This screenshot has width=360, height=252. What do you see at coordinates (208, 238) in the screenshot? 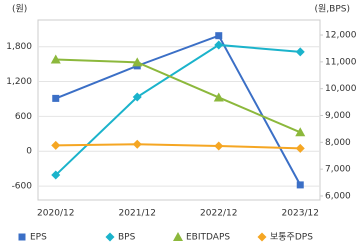
I see `legend-label: EBITDAPS` at bounding box center [208, 238].